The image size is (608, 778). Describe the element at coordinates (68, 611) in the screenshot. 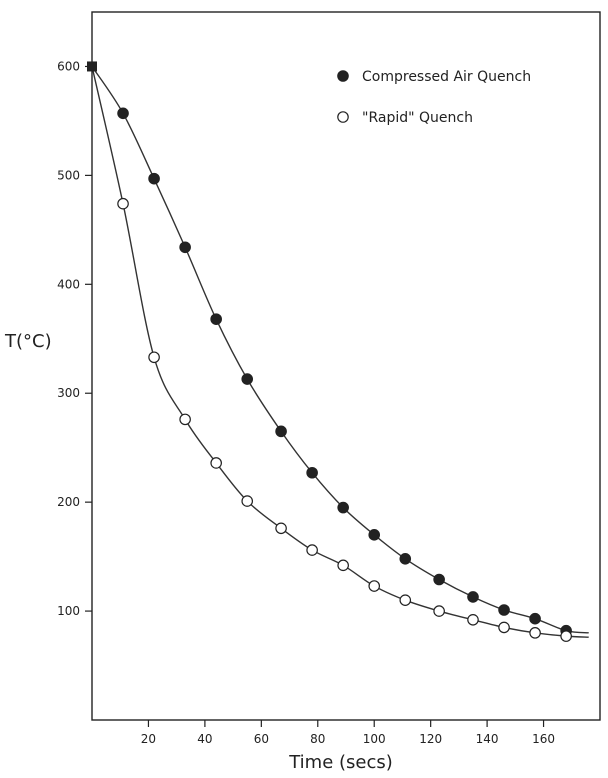

I see `y-tick-label: 100` at that location.